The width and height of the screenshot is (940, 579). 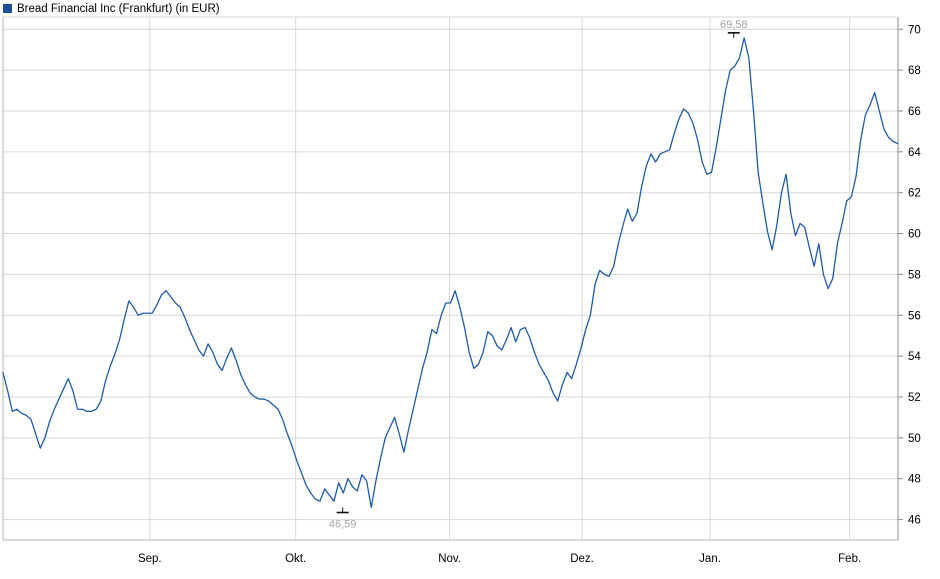 What do you see at coordinates (914, 439) in the screenshot?
I see `y-axis-label: 50` at bounding box center [914, 439].